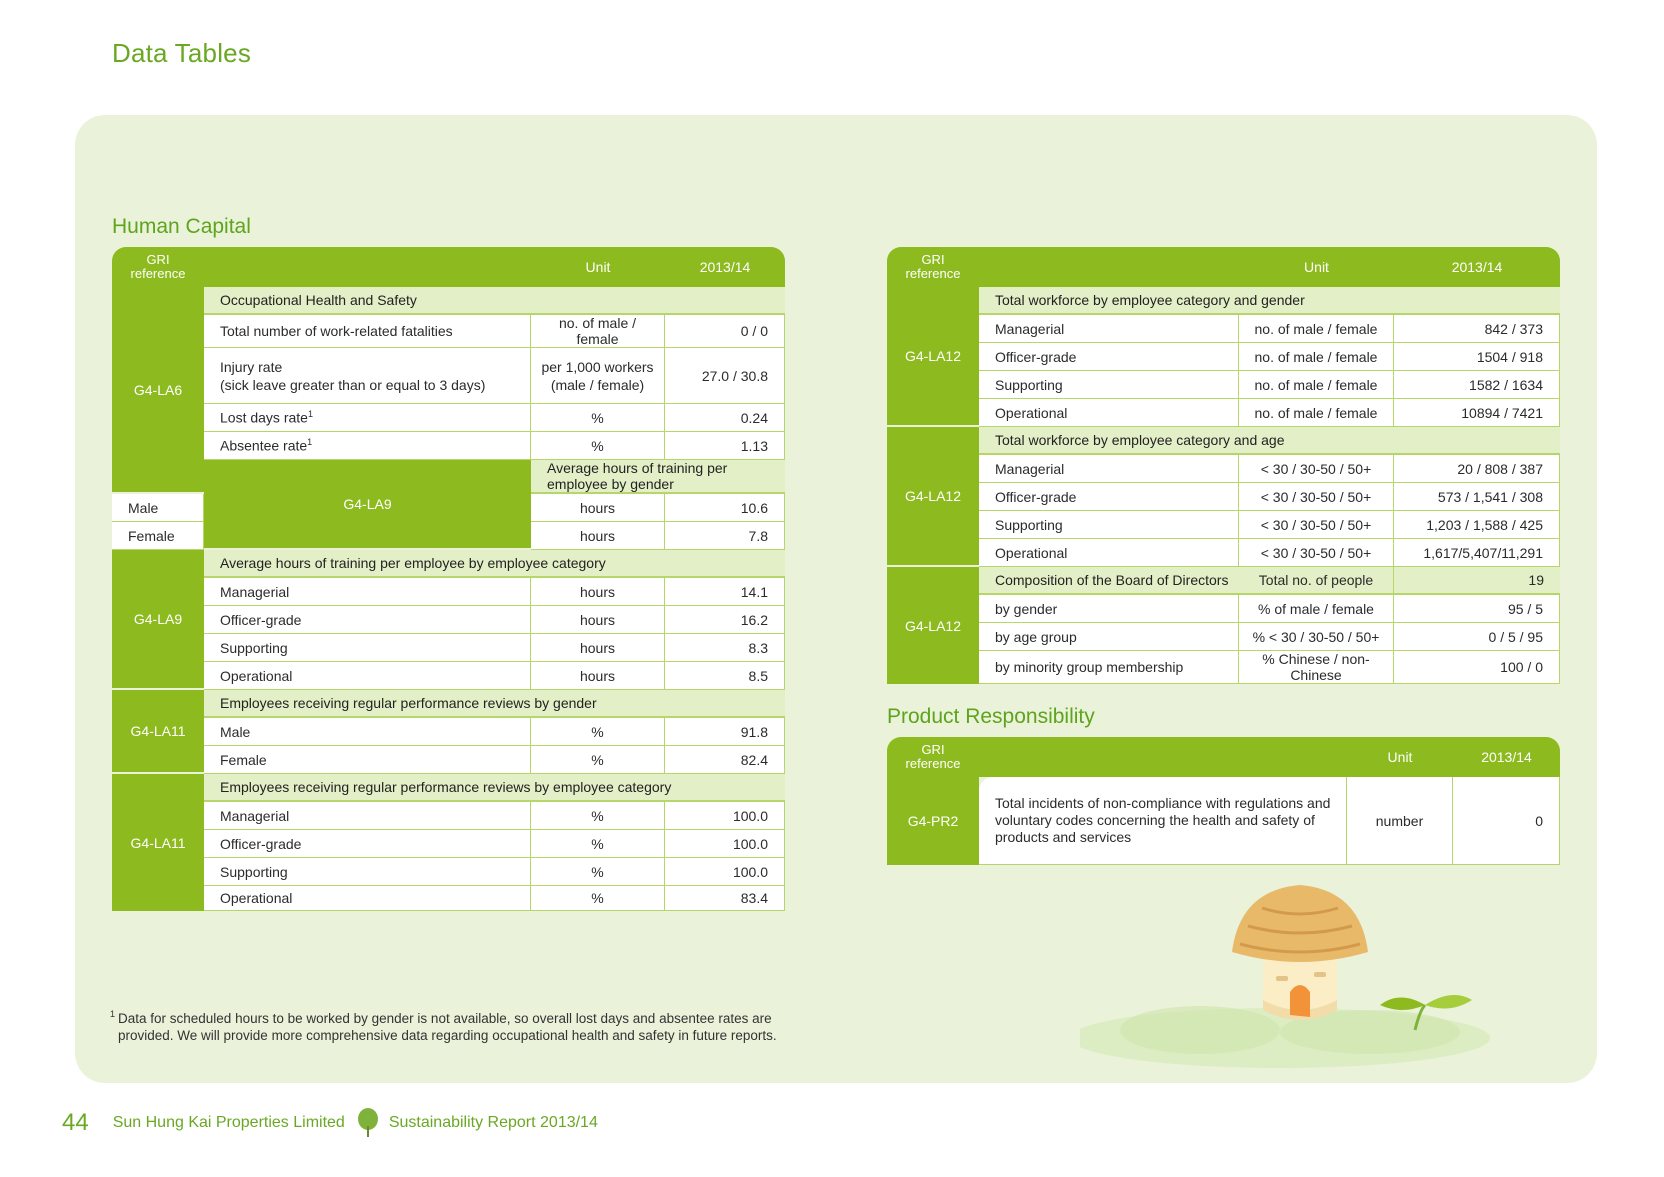 The image size is (1664, 1177). Describe the element at coordinates (448, 620) in the screenshot. I see `table-row: Officer-grade hours 16.2` at that location.